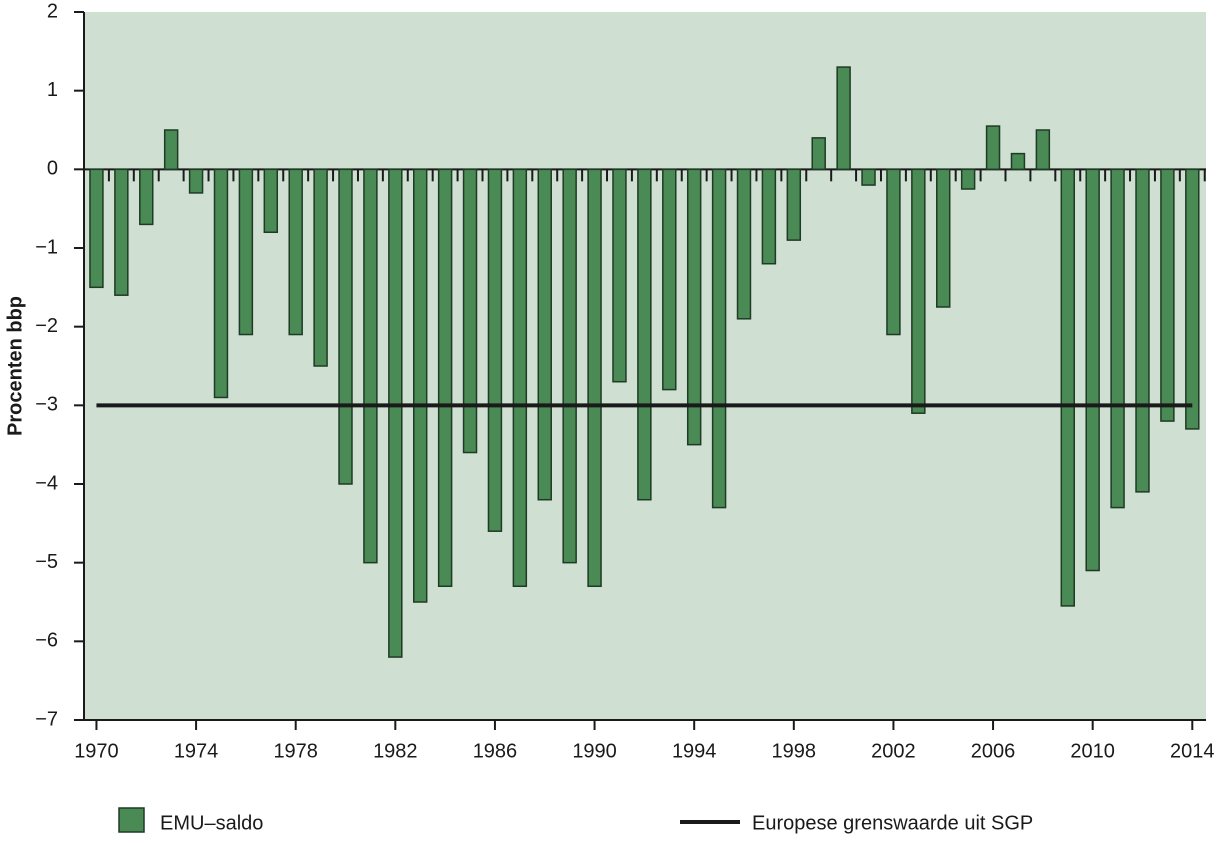 This screenshot has height=843, width=1224. What do you see at coordinates (131, 820) in the screenshot?
I see `legend-swatch` at bounding box center [131, 820].